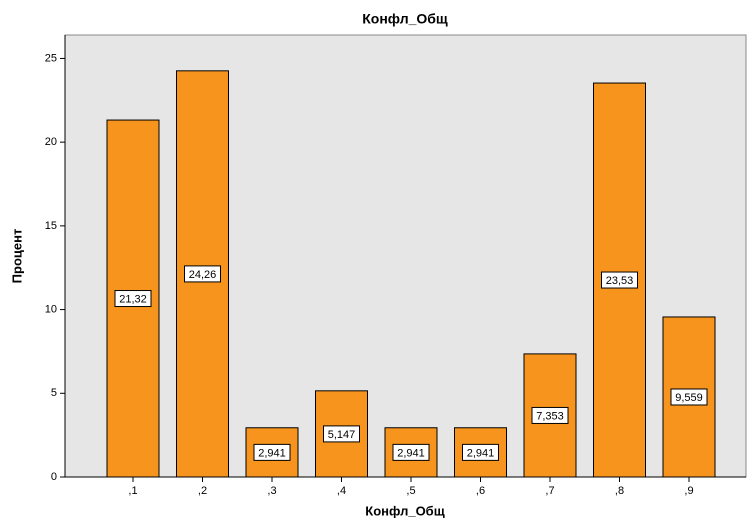  I want to click on x-tick-label: ,1, so click(132, 491).